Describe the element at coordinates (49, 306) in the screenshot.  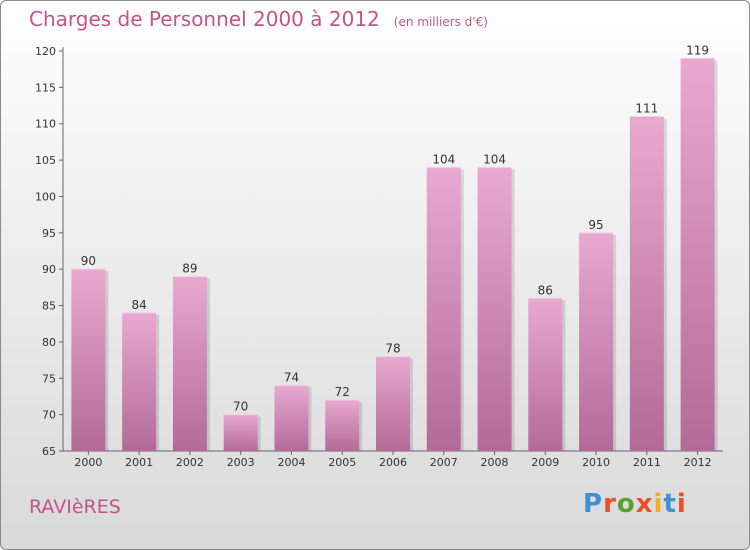
I see `y-tick-label: 85` at that location.